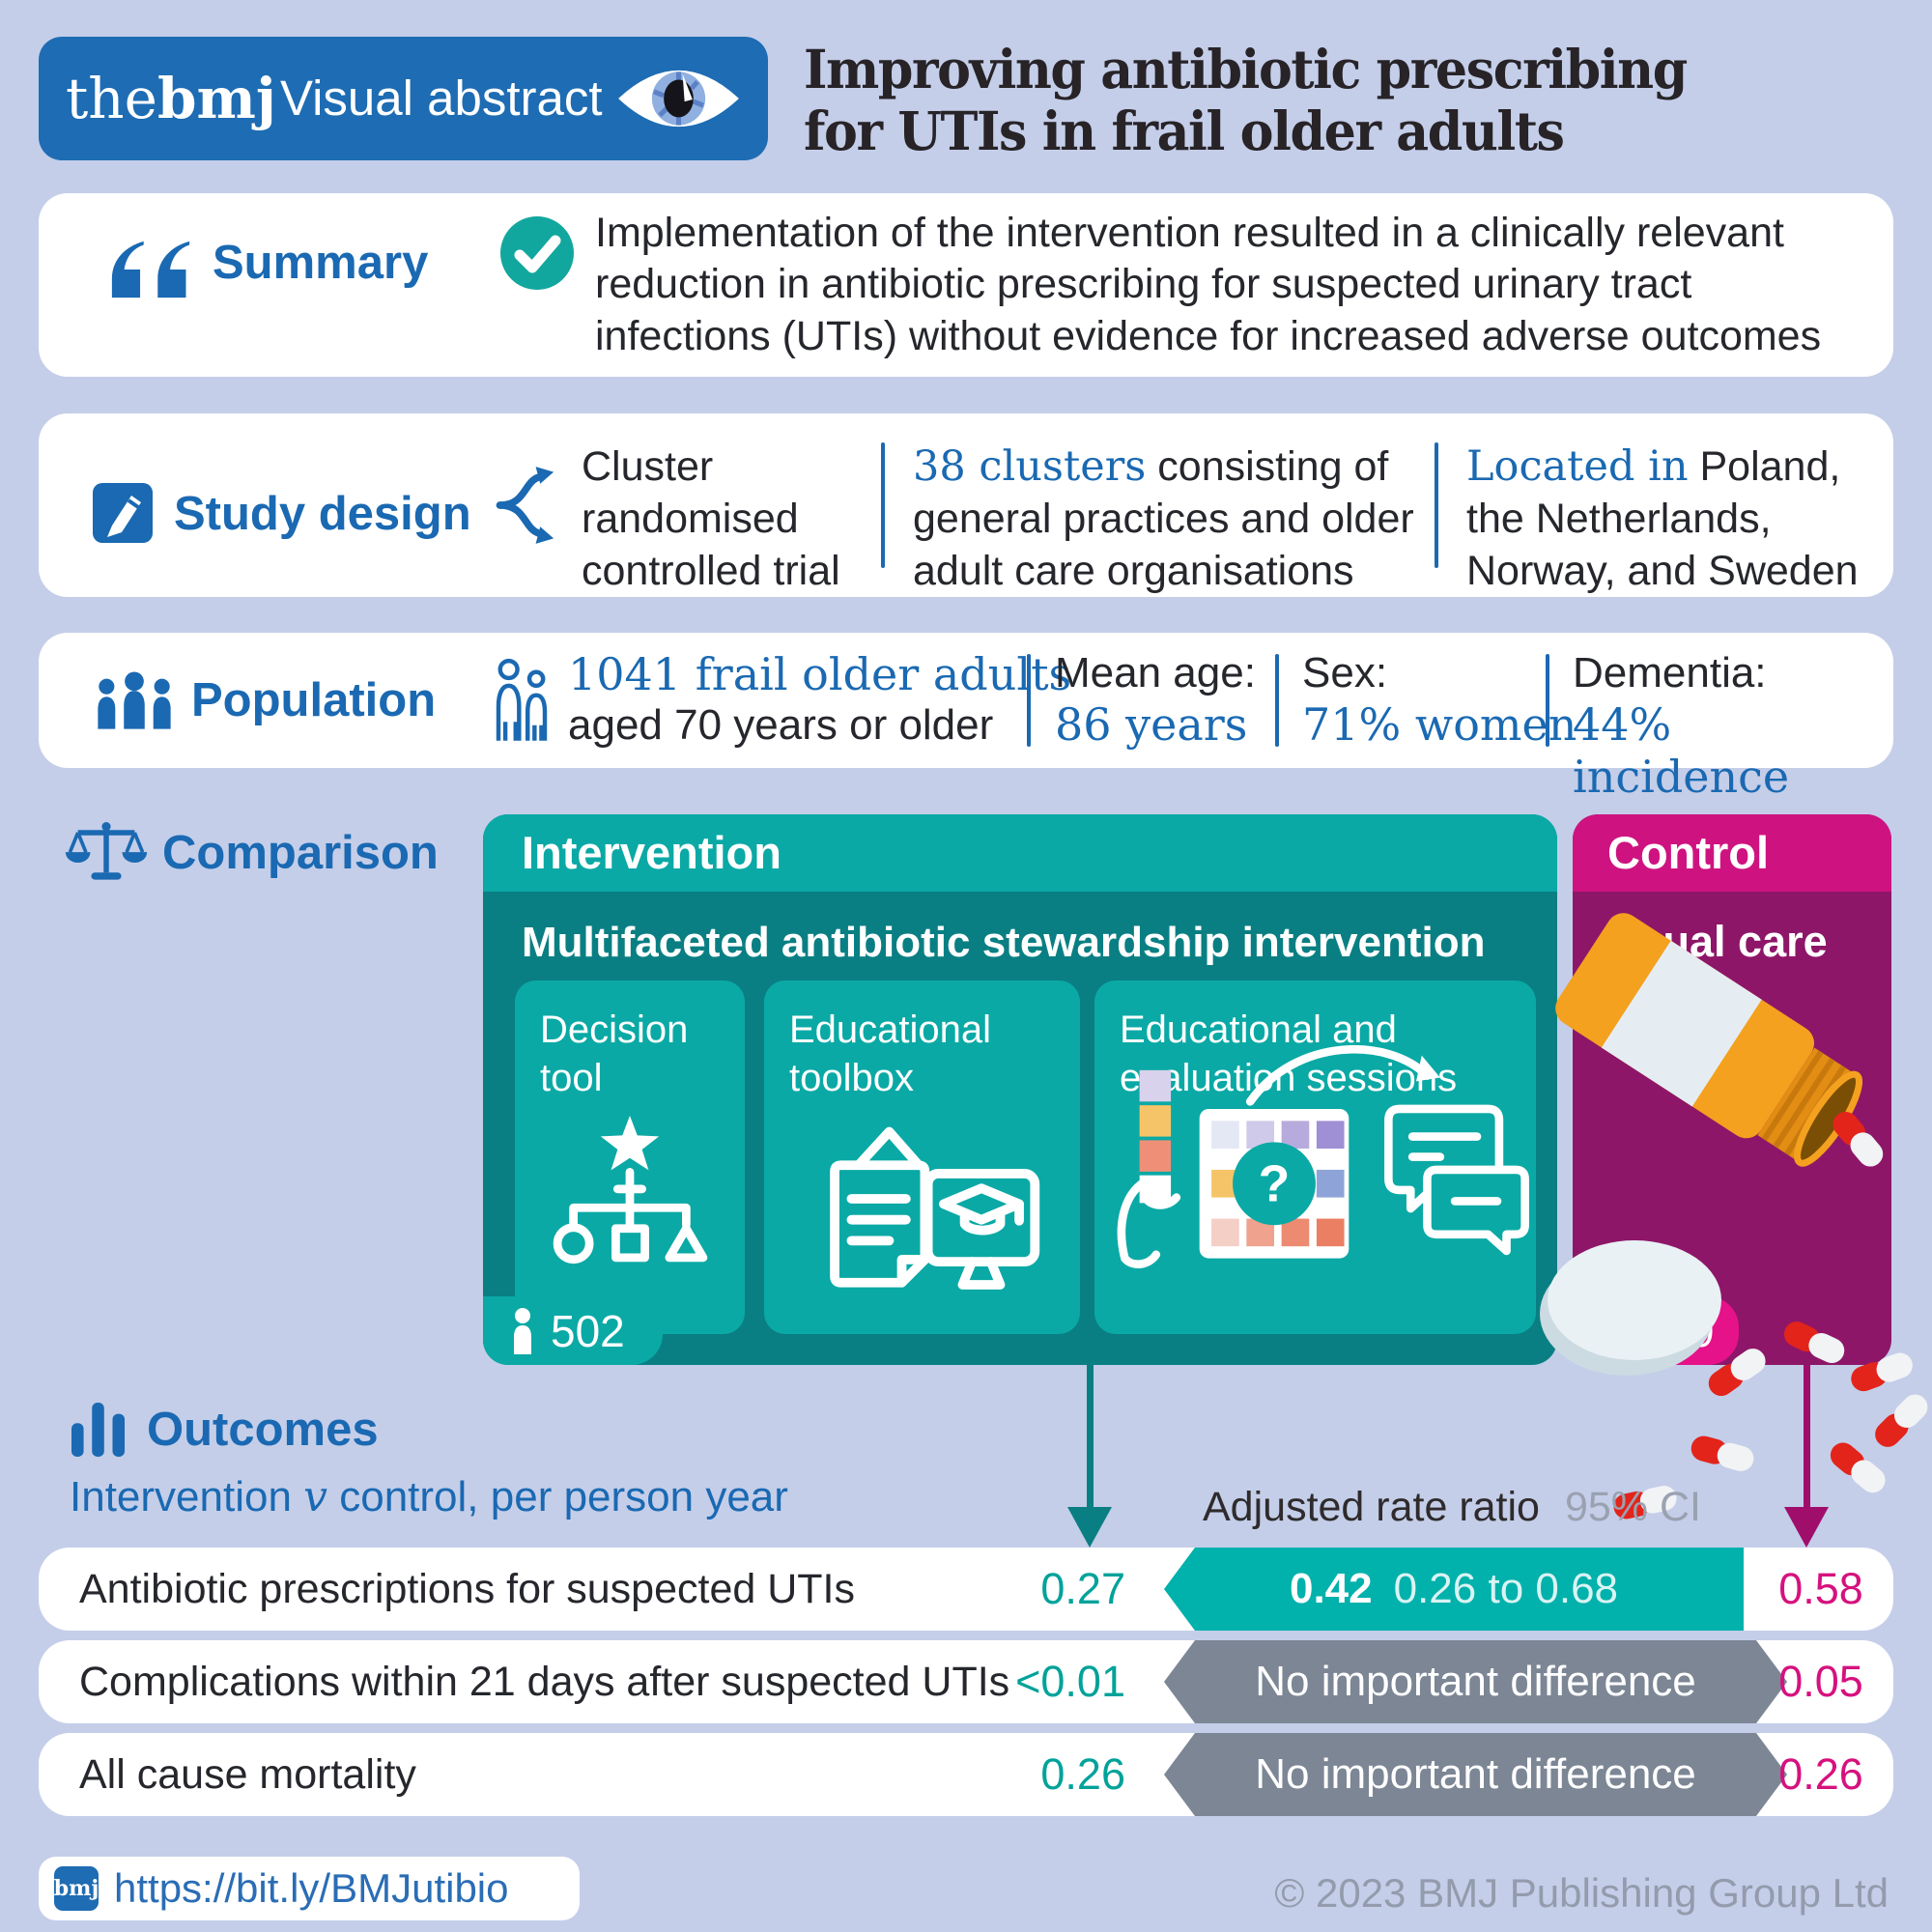  I want to click on stat-value: 86 years, so click(1151, 724).